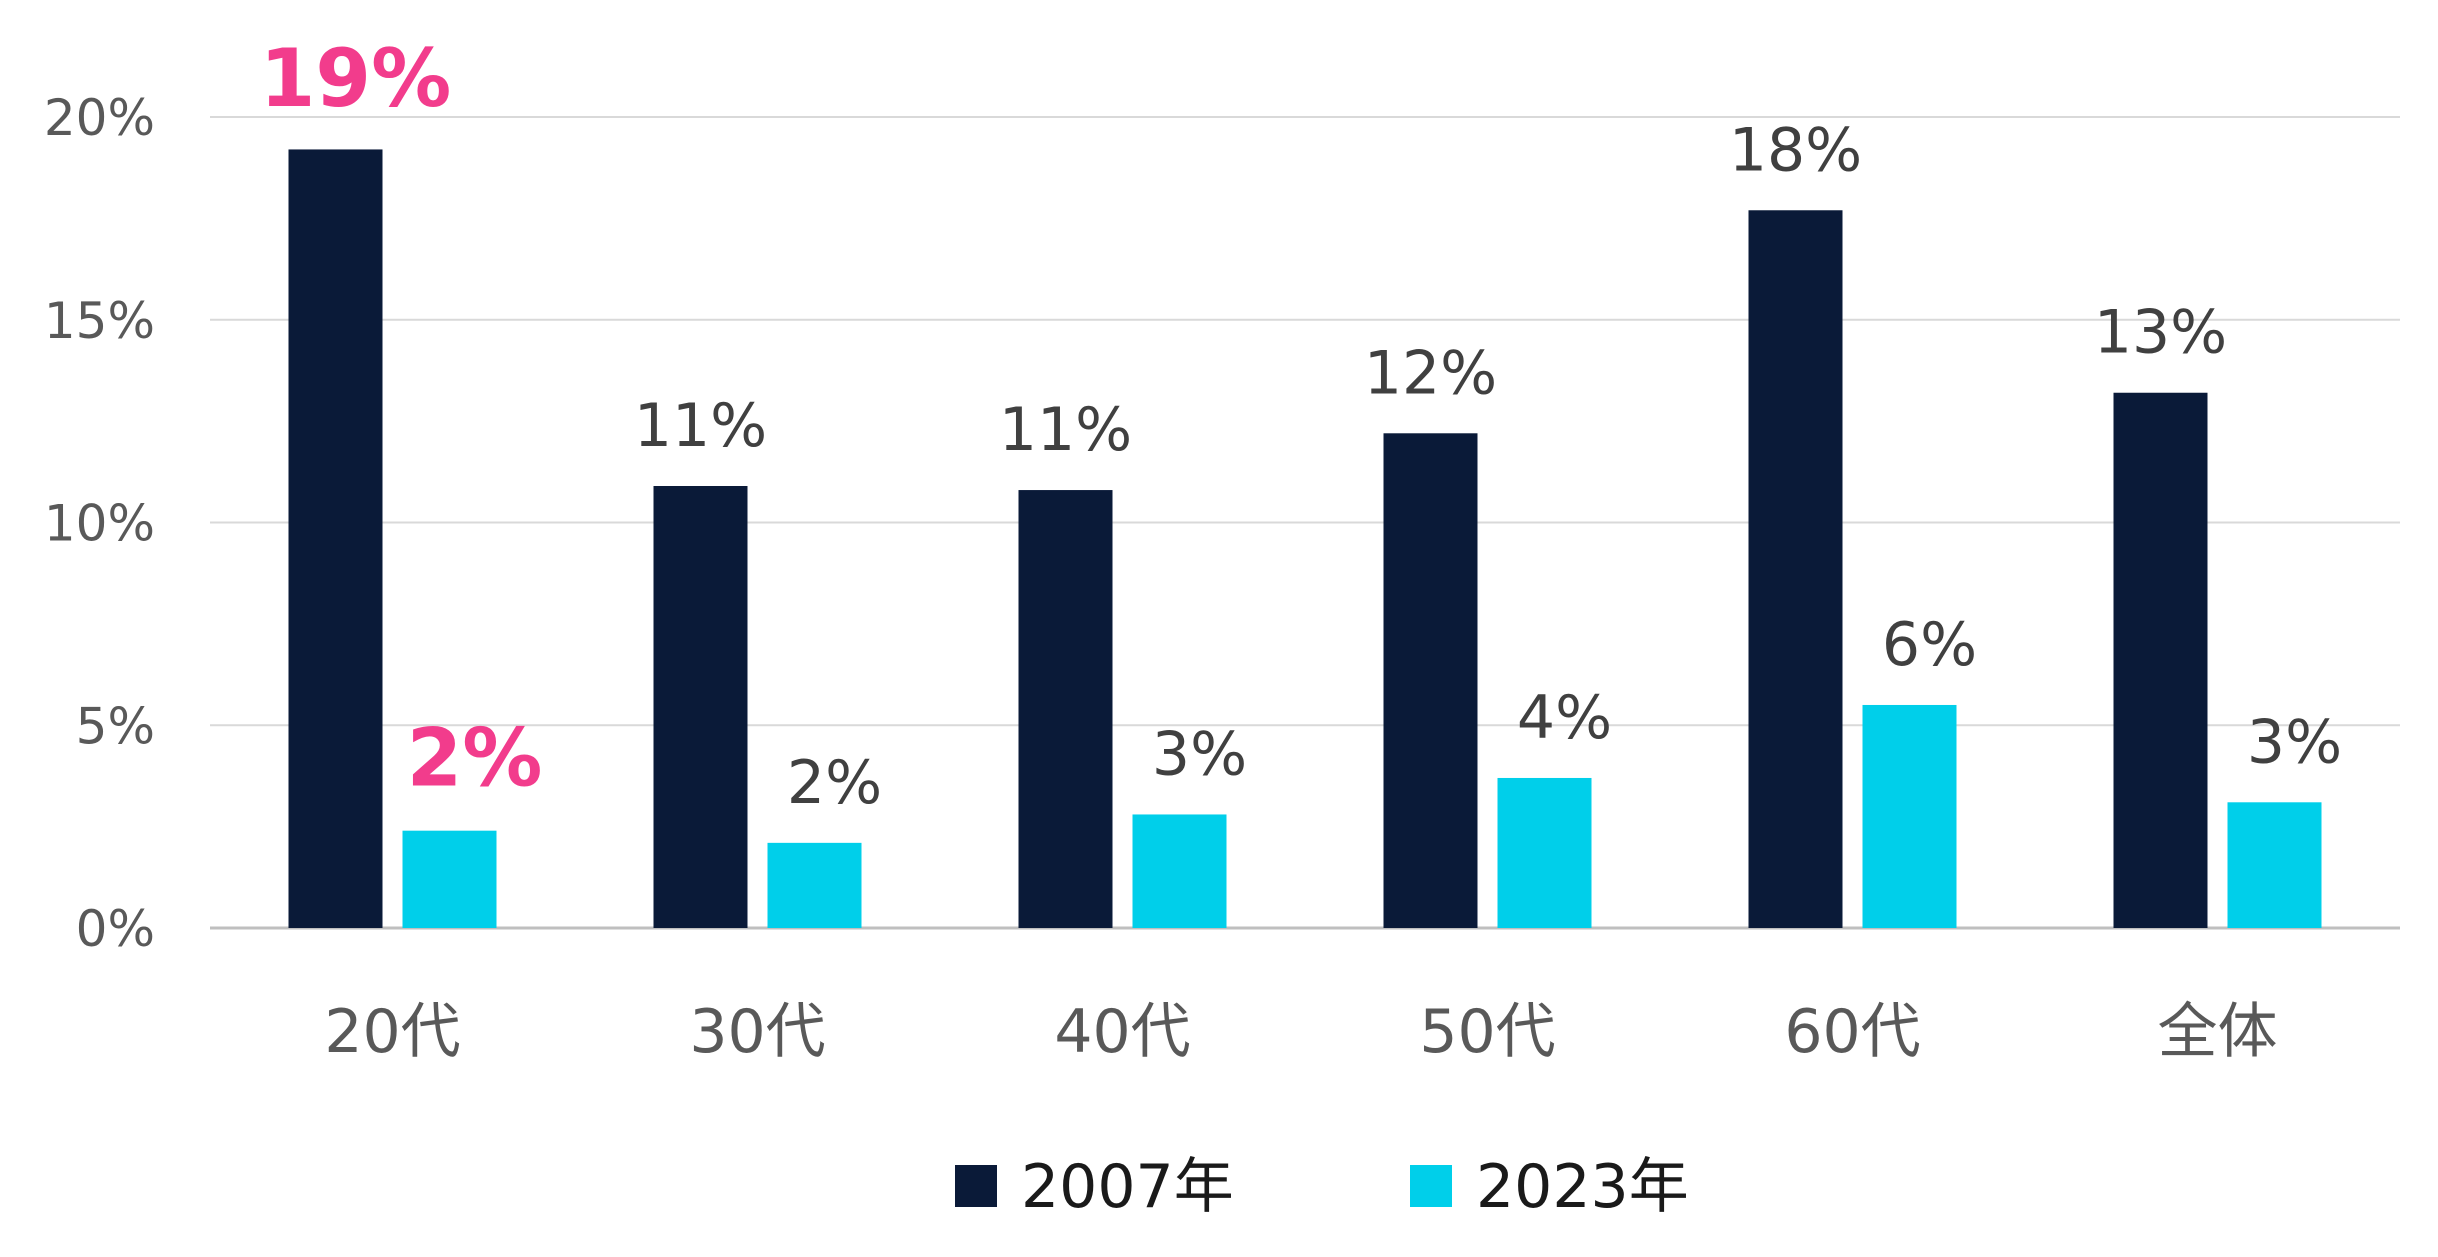 This screenshot has width=2438, height=1257. I want to click on legend-label: 2023年, so click(1582, 1187).